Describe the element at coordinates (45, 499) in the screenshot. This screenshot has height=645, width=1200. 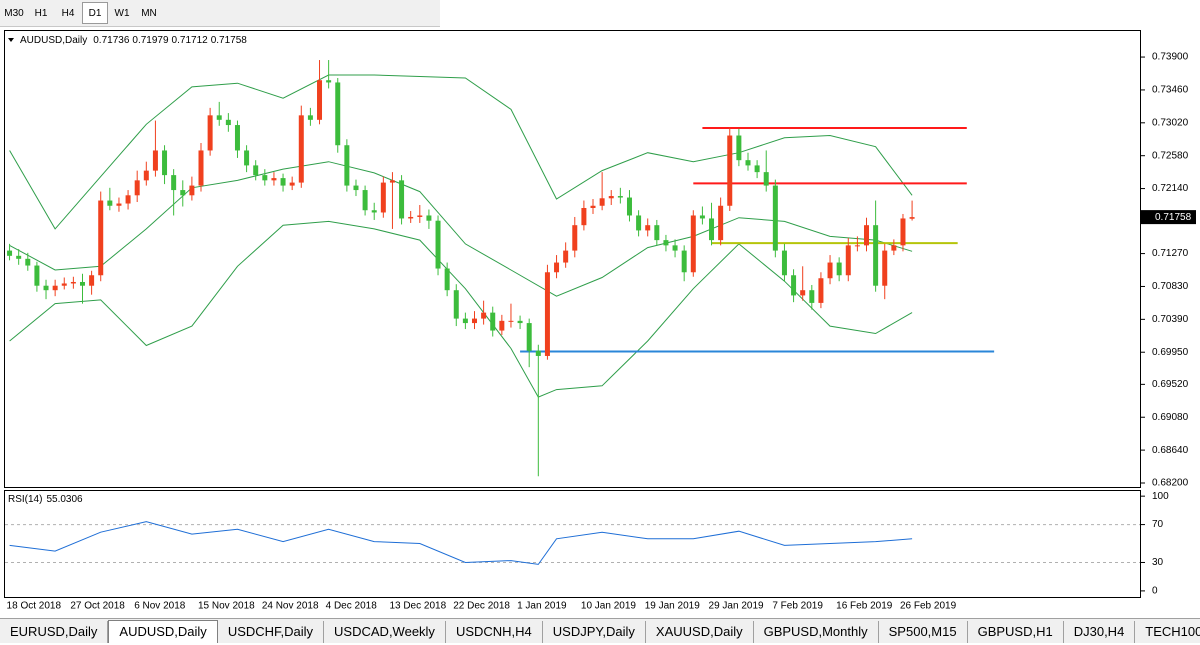
I see `indicator-title: RSI(14) 55.0306` at that location.